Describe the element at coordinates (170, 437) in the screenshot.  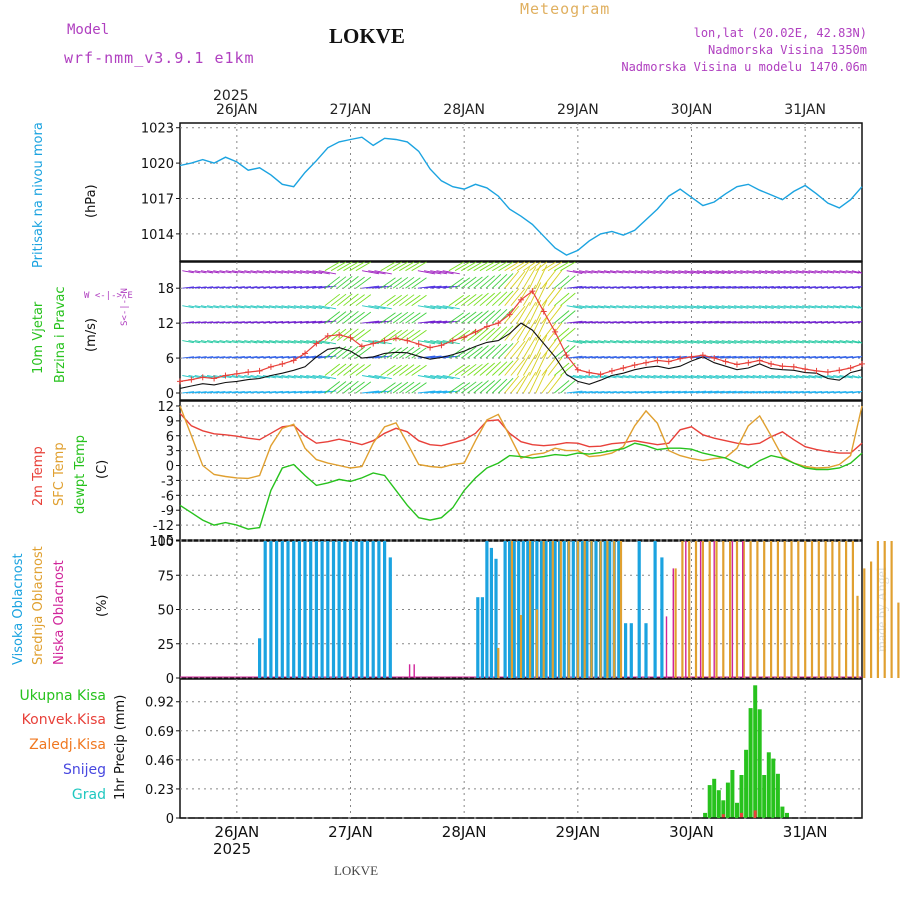
I see `temp-ytick-label: 6` at that location.